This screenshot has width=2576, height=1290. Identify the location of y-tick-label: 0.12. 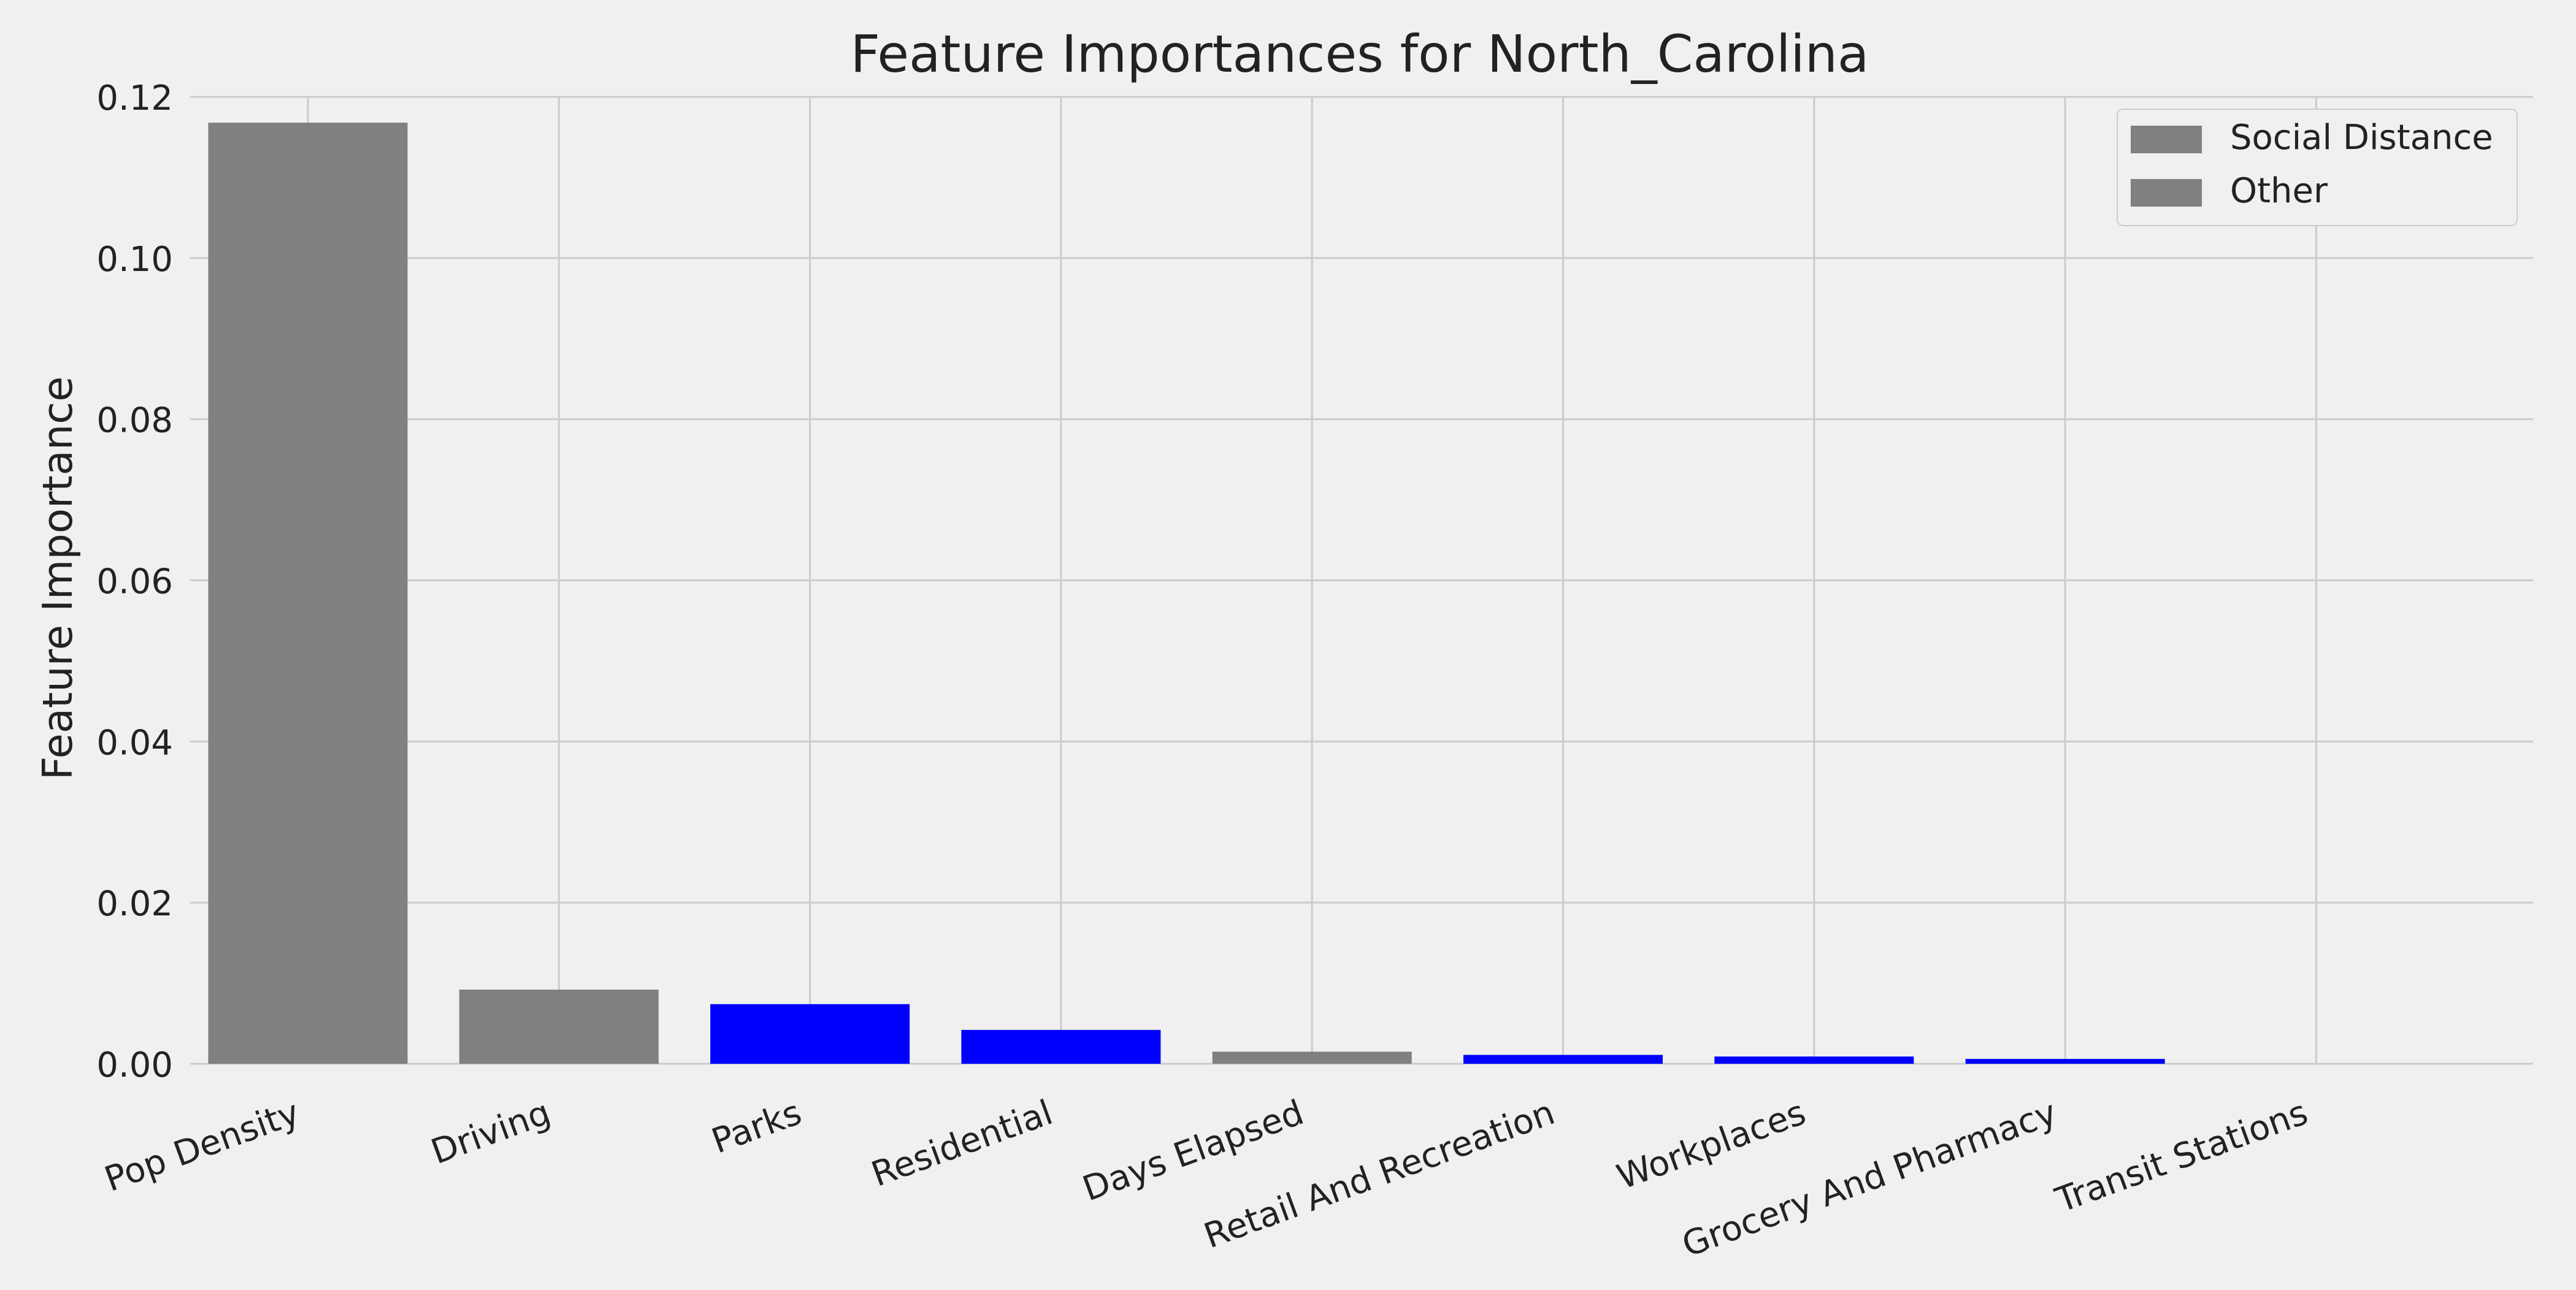
(134, 98).